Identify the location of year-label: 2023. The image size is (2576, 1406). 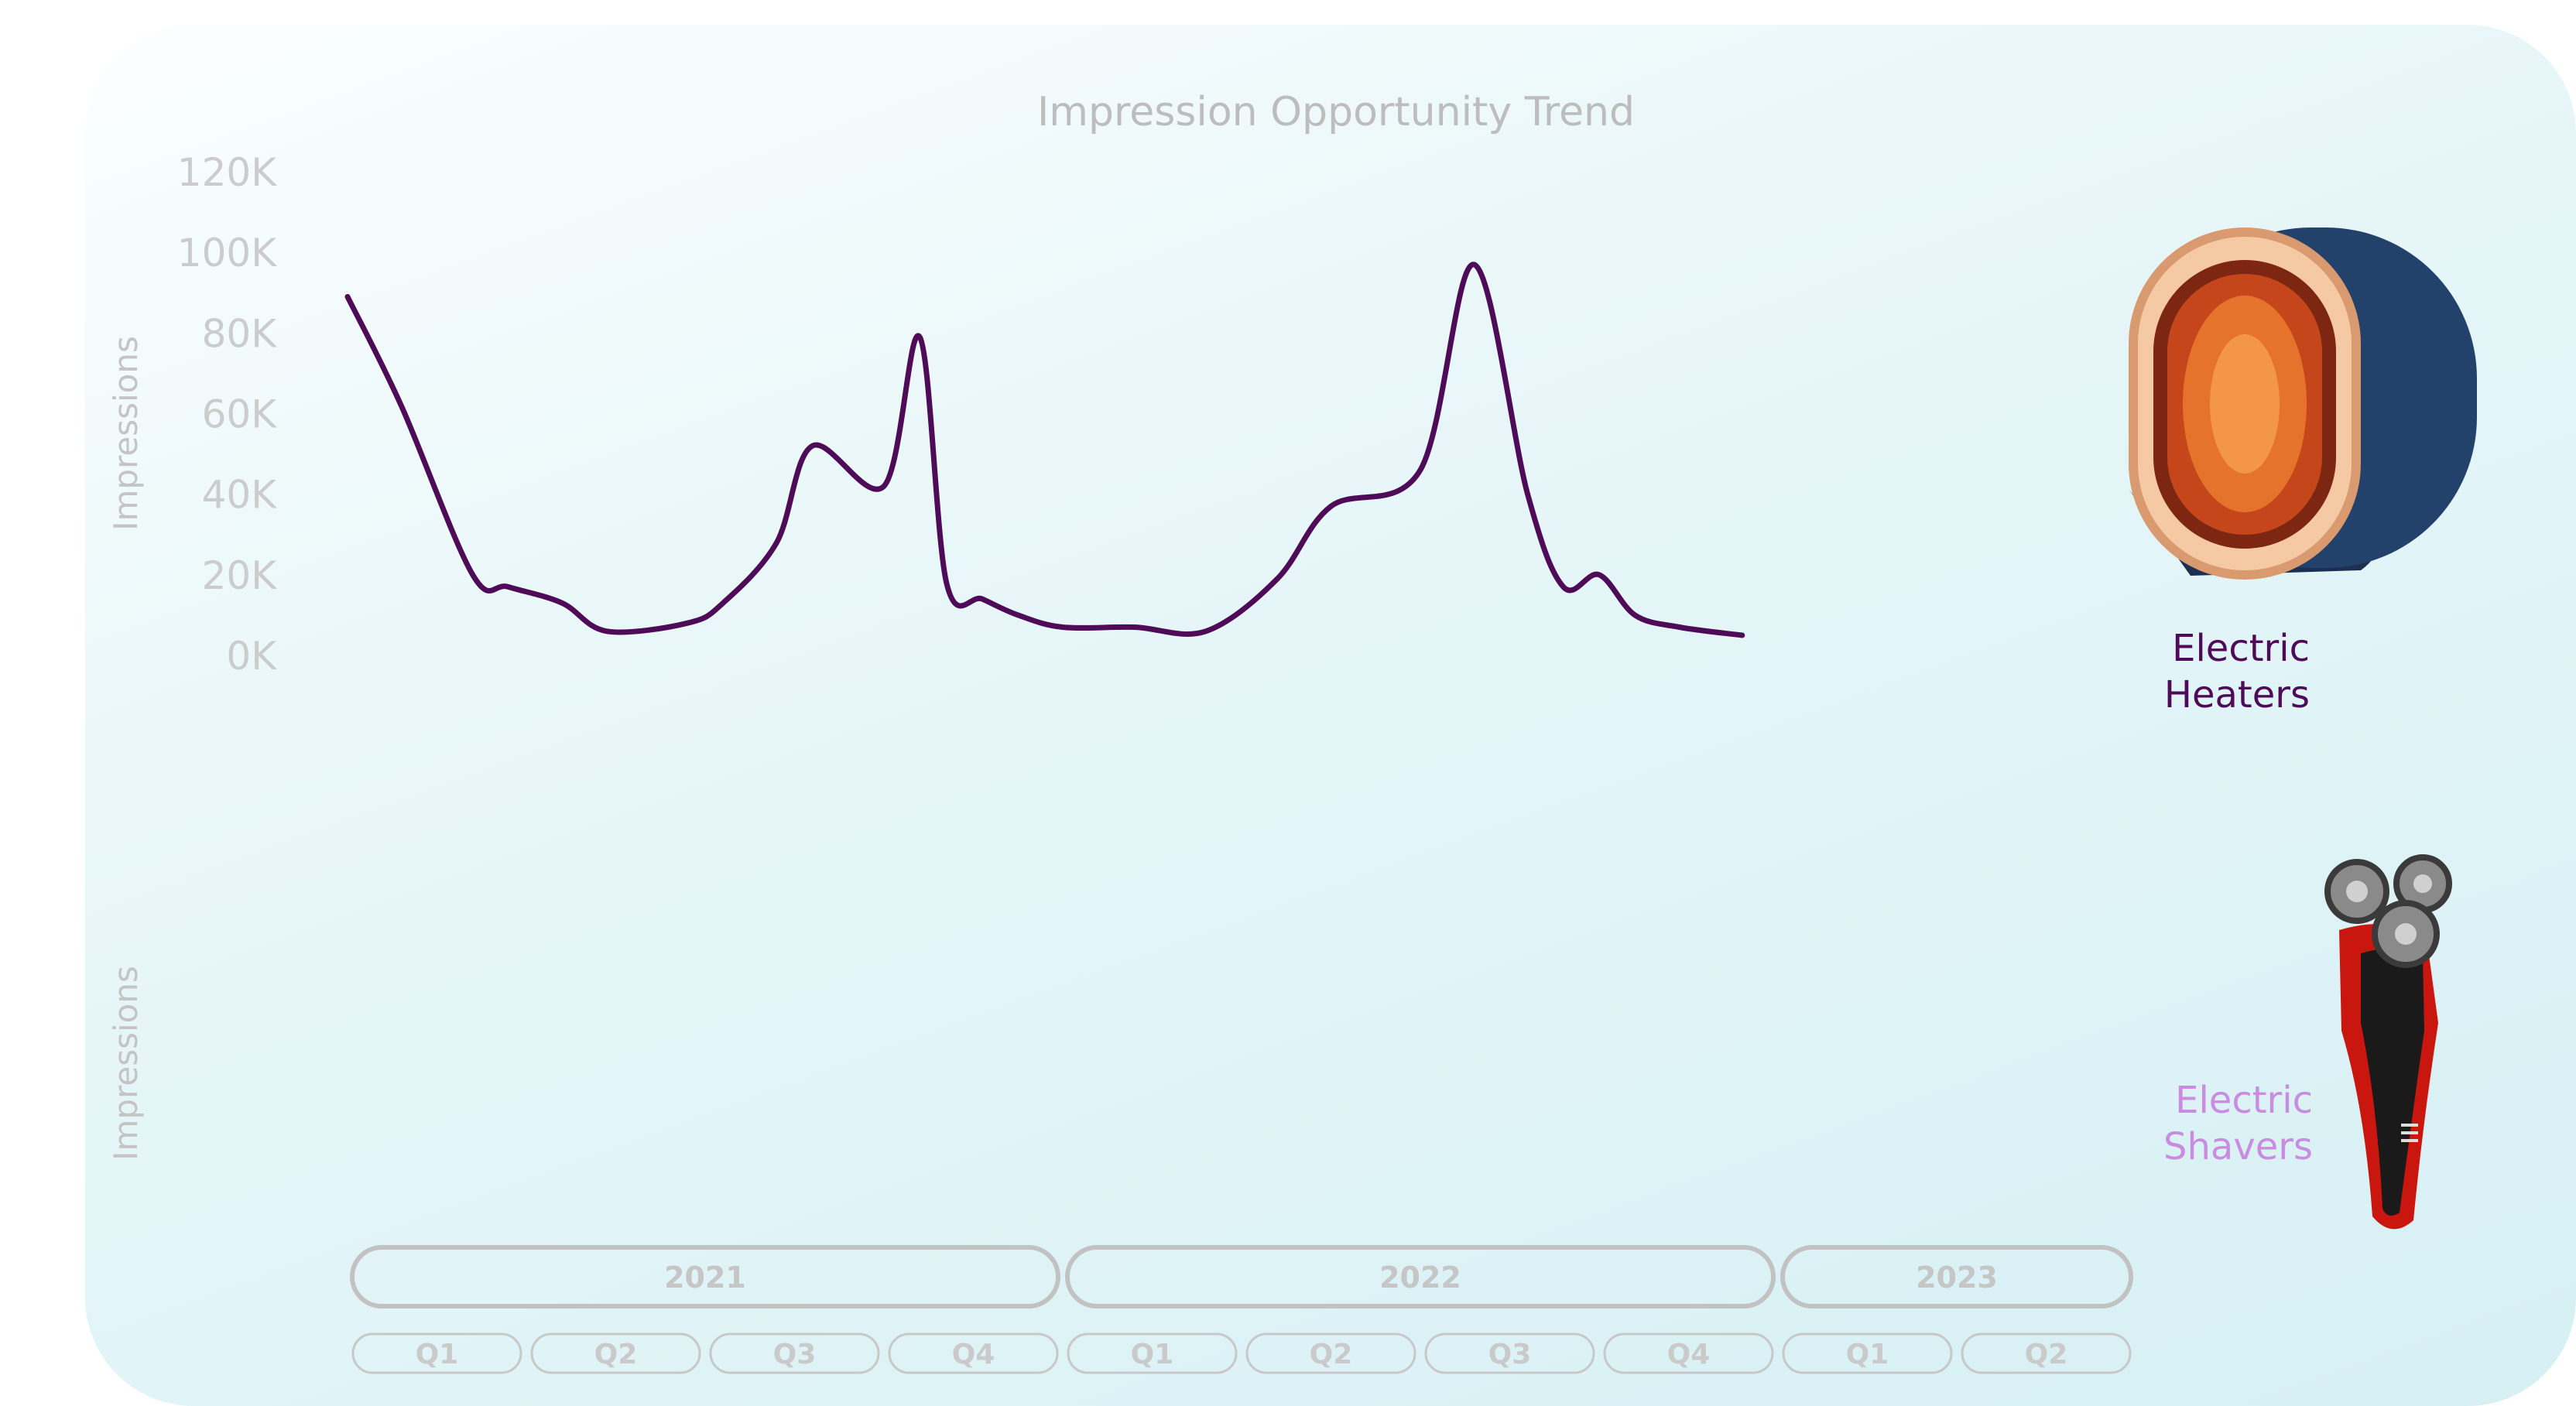
(1957, 1278).